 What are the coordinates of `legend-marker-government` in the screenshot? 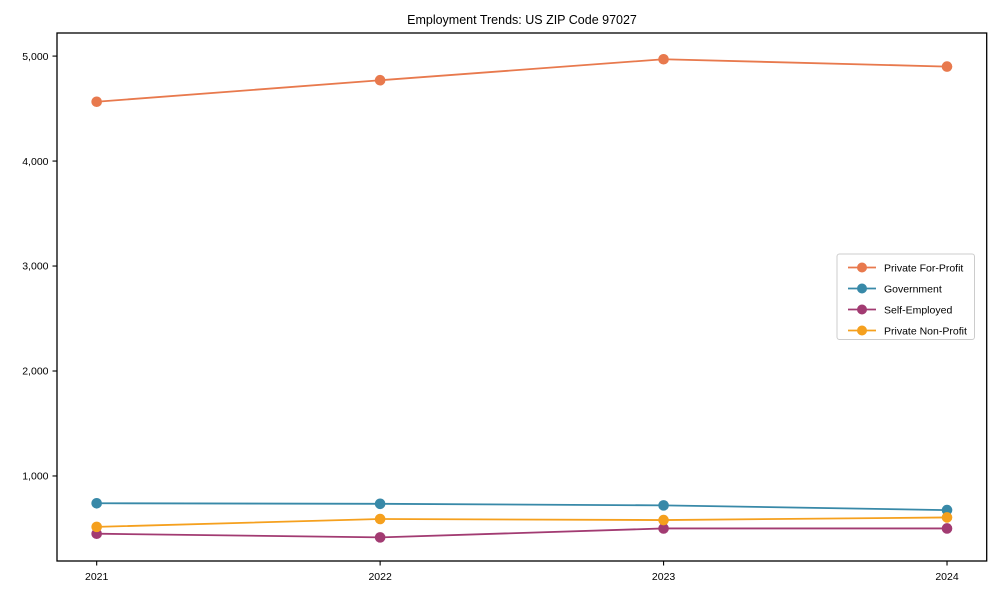 It's located at (862, 288).